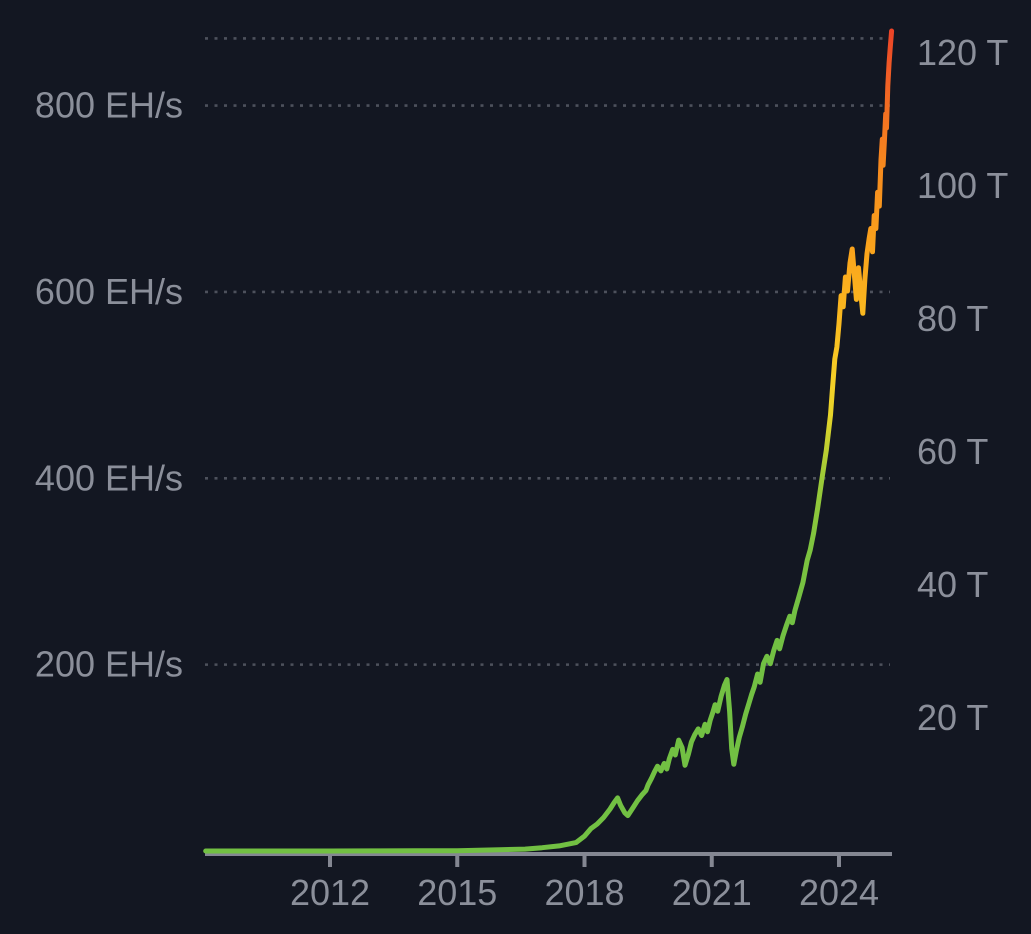 The height and width of the screenshot is (934, 1031). I want to click on x-tick-label: 2012, so click(330, 892).